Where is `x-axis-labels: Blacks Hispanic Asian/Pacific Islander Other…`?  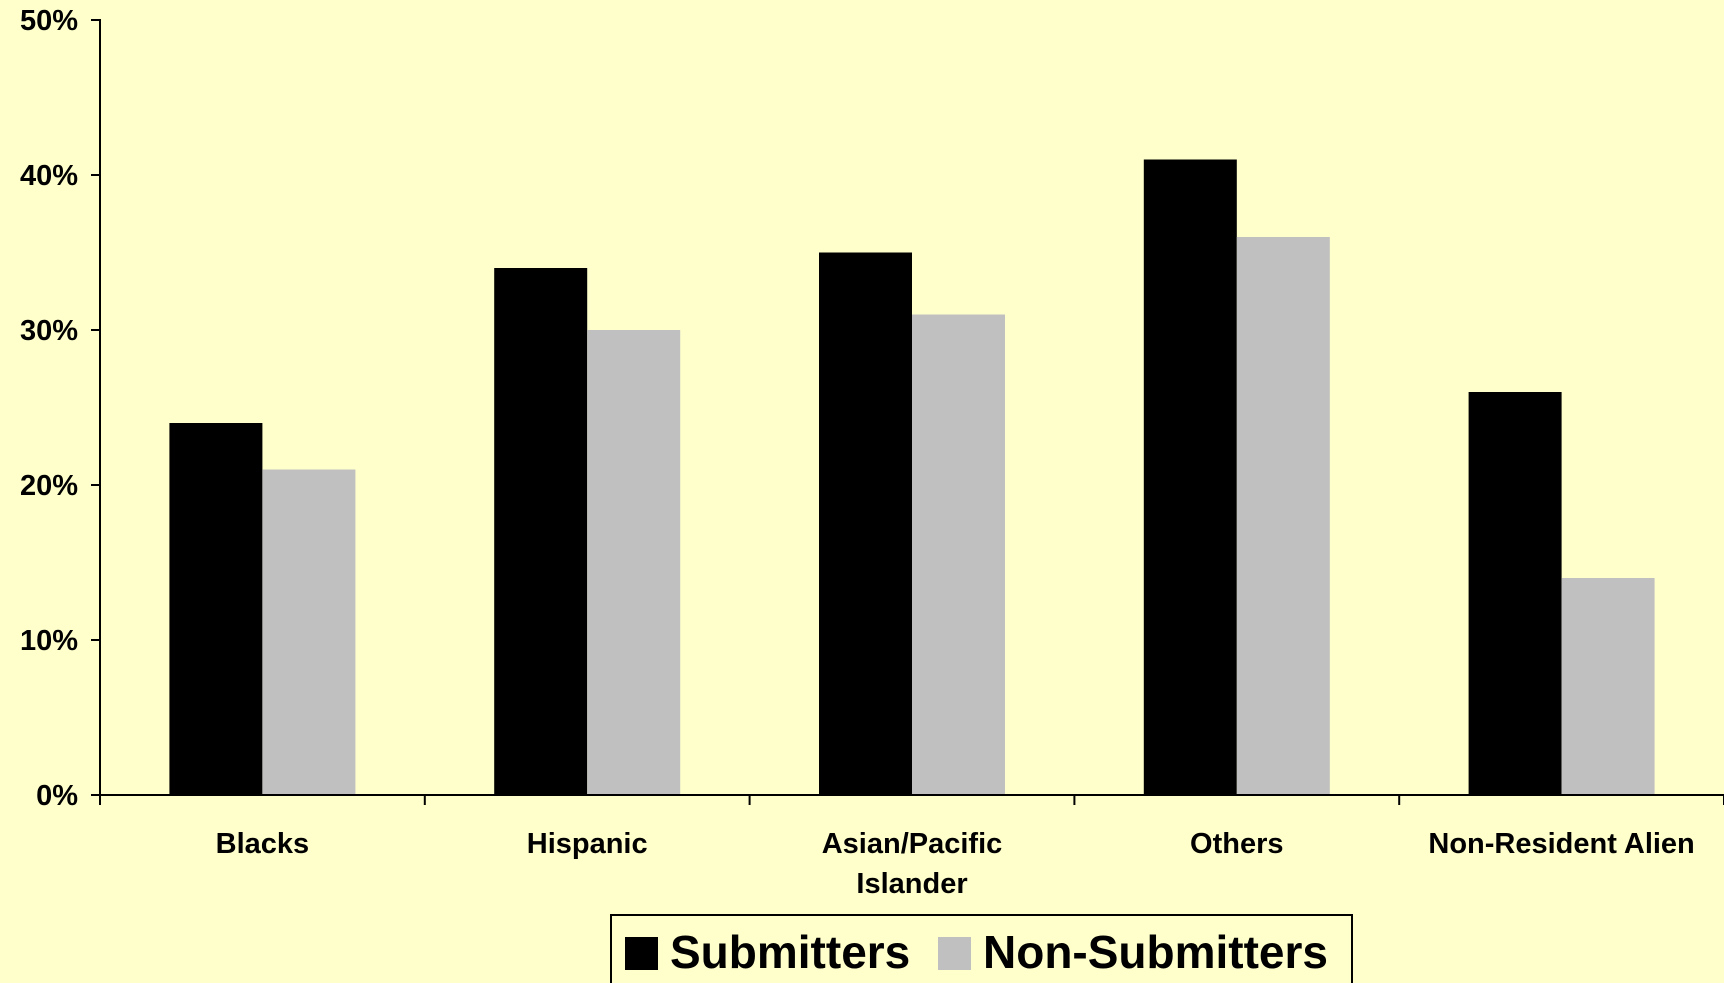 x-axis-labels: Blacks Hispanic Asian/Pacific Islander Other… is located at coordinates (955, 864).